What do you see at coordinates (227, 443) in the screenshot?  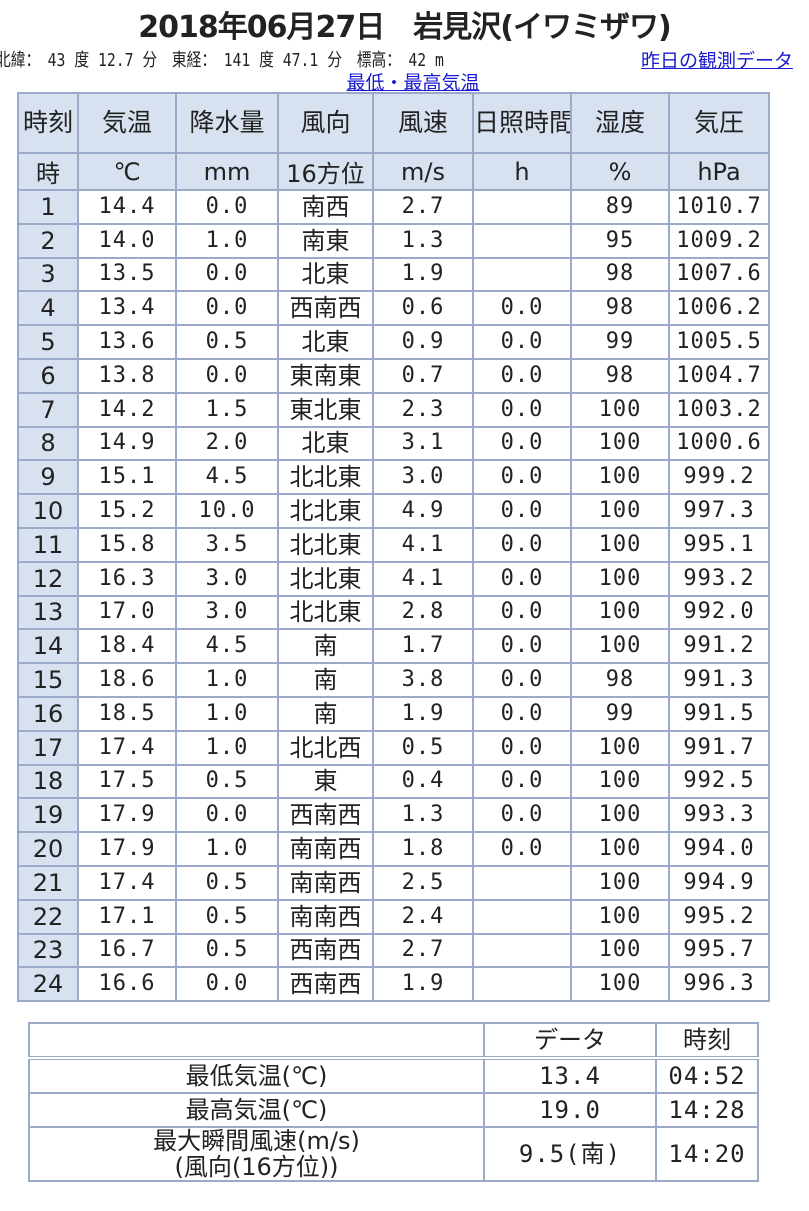 I see `cell: 2.0` at bounding box center [227, 443].